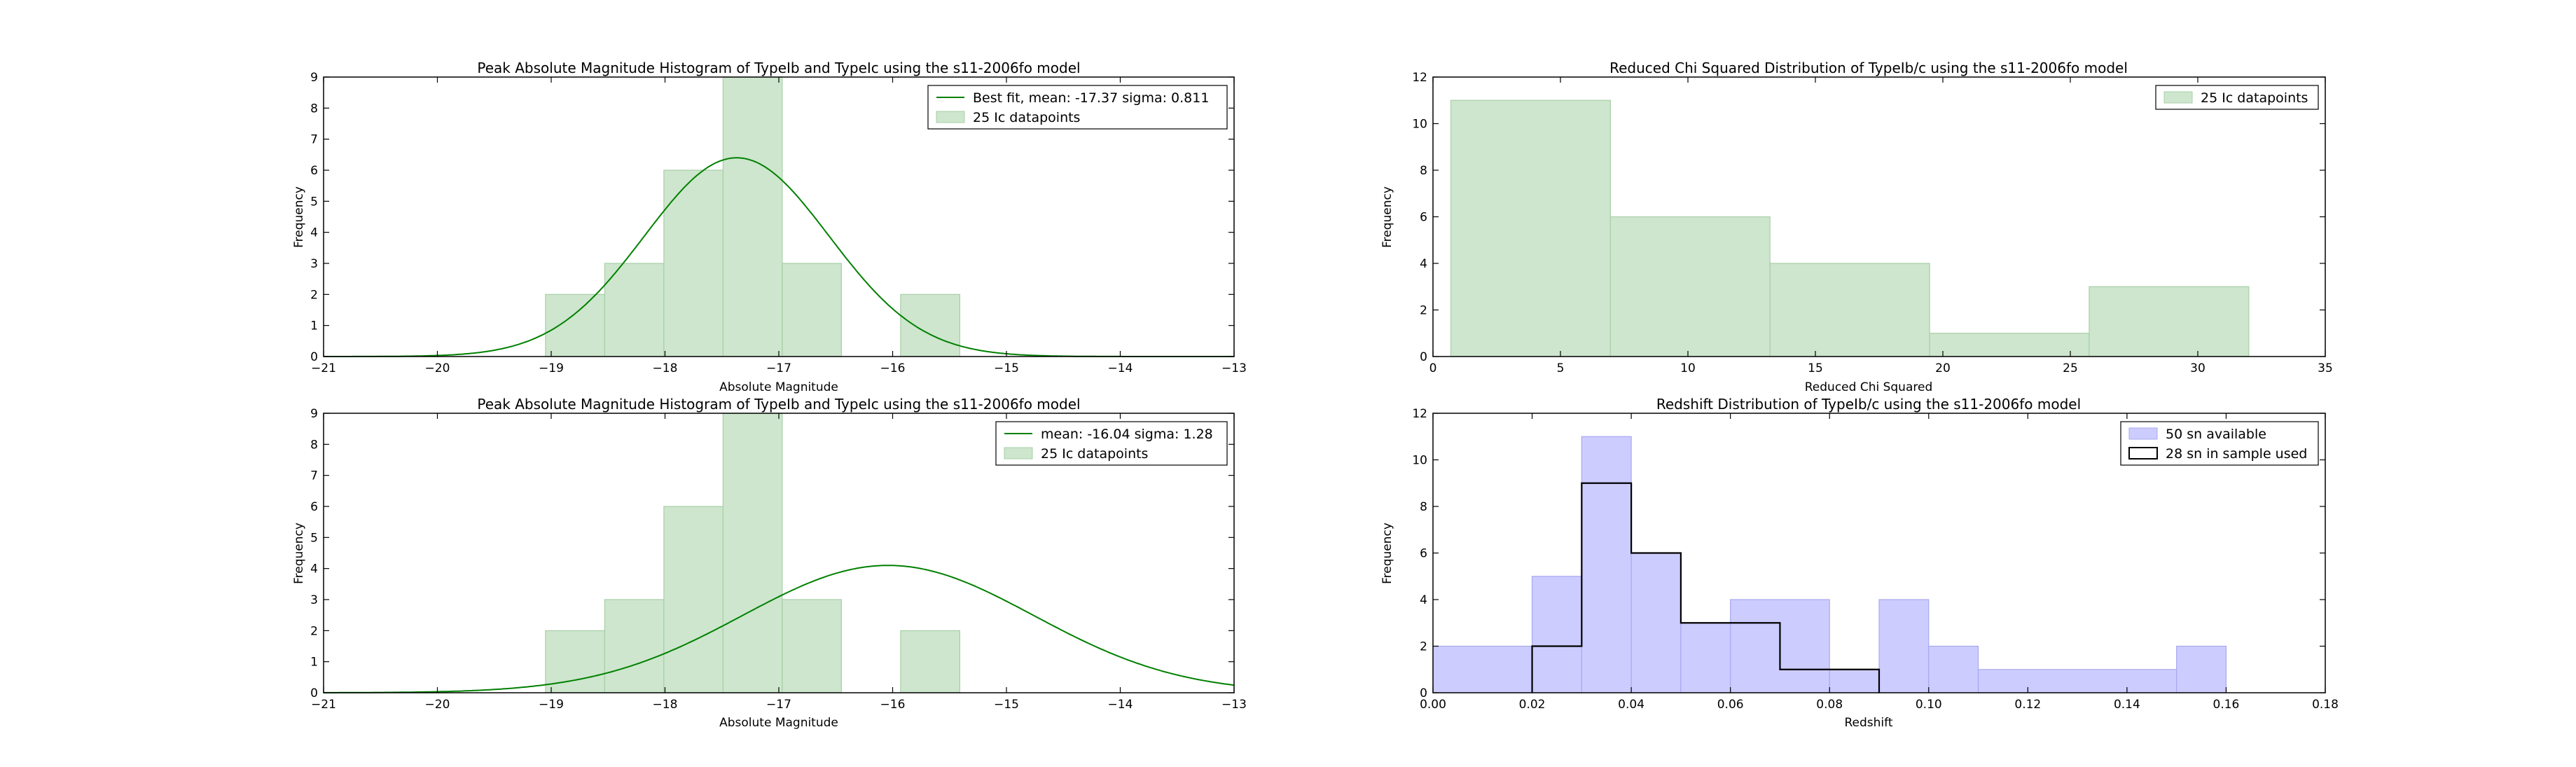 Image resolution: width=2576 pixels, height=767 pixels. Describe the element at coordinates (314, 202) in the screenshot. I see `y-tick-label: 5` at that location.